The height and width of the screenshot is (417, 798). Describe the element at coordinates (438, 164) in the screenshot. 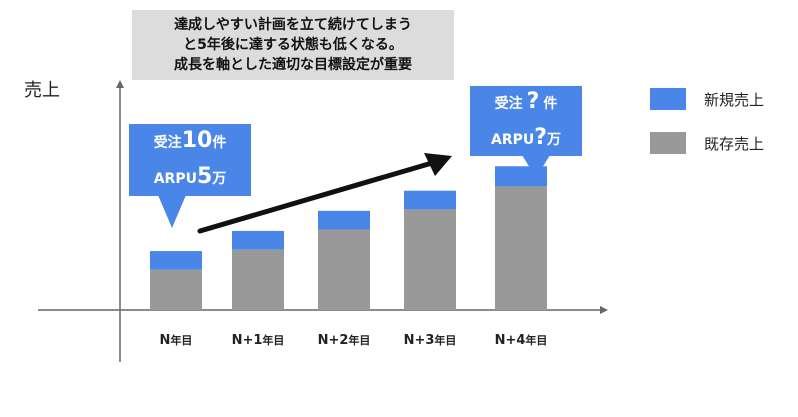

I see `growth-arrow-head` at that location.